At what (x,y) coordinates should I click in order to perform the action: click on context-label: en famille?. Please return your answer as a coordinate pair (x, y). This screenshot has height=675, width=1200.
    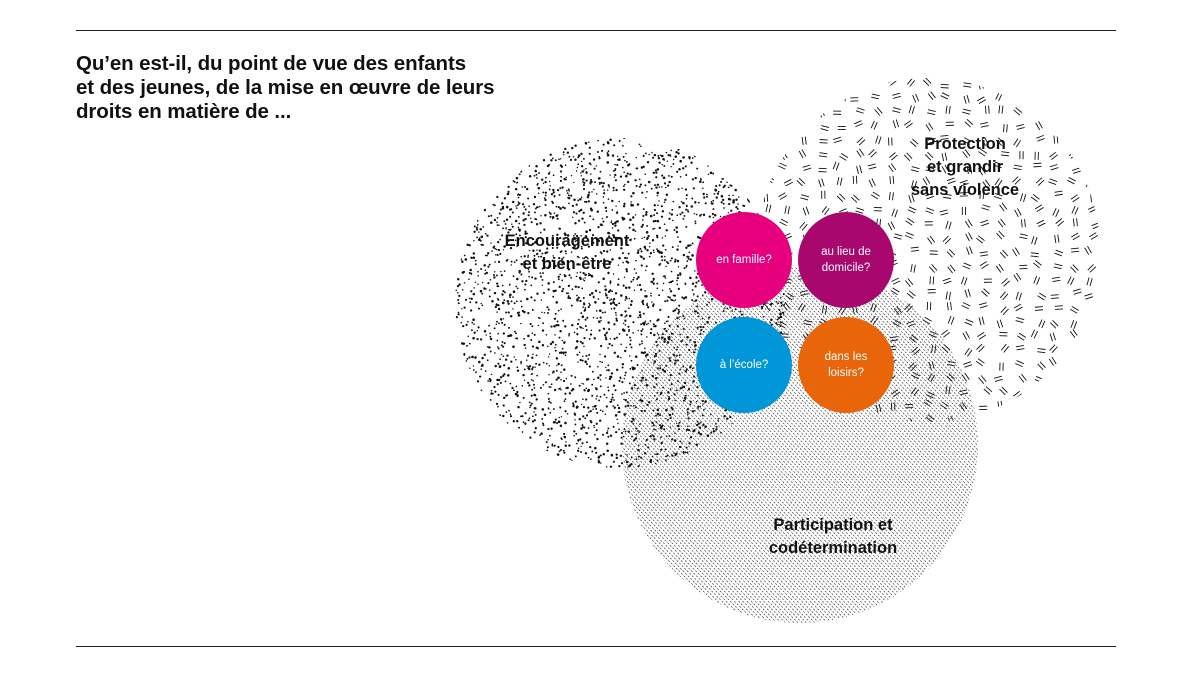
    Looking at the image, I should click on (744, 260).